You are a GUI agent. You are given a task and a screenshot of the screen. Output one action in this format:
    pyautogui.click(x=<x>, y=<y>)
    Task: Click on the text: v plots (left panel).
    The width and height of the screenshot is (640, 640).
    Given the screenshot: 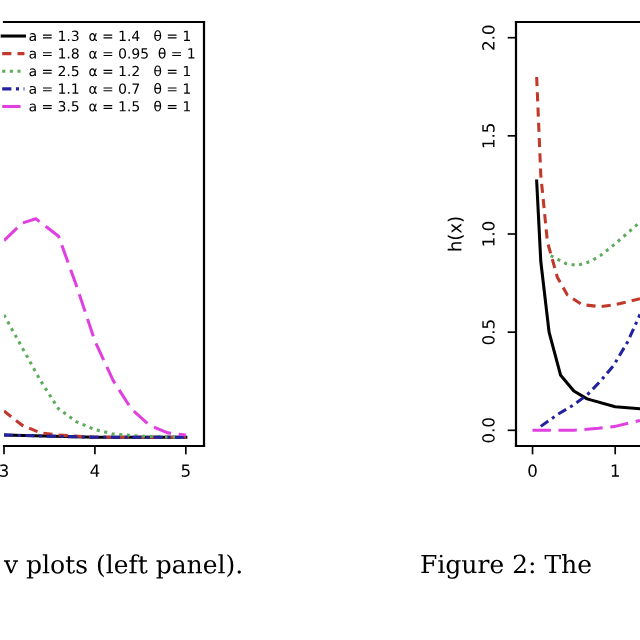 What is the action you would take?
    pyautogui.click(x=122, y=566)
    